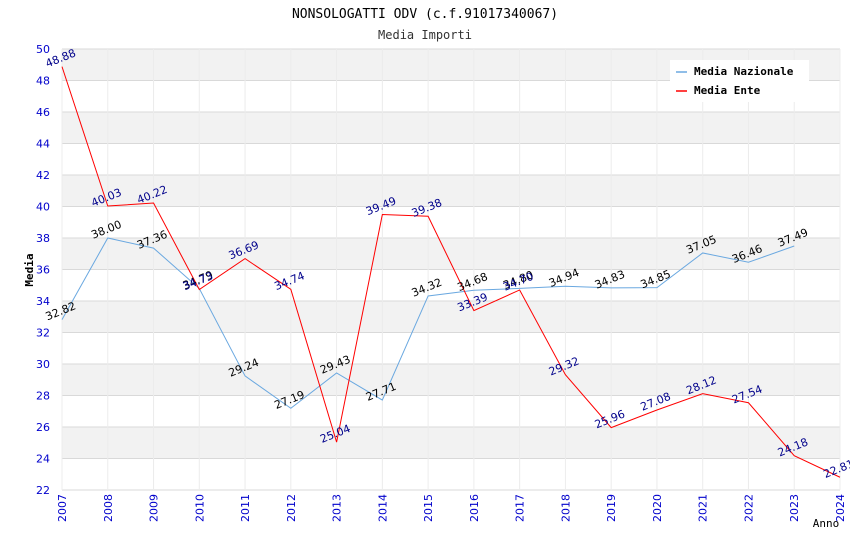  Describe the element at coordinates (245, 508) in the screenshot. I see `x-tick-label: 2011` at that location.